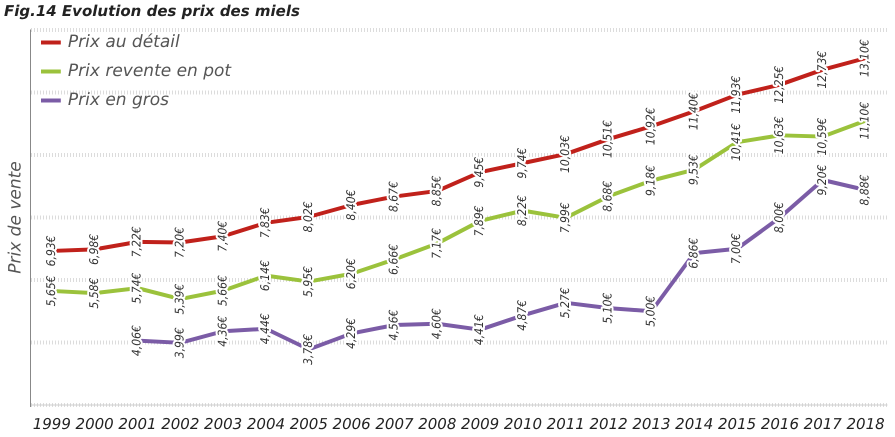 The image size is (895, 437). Describe the element at coordinates (779, 85) in the screenshot. I see `data-label: 12,25€` at that location.